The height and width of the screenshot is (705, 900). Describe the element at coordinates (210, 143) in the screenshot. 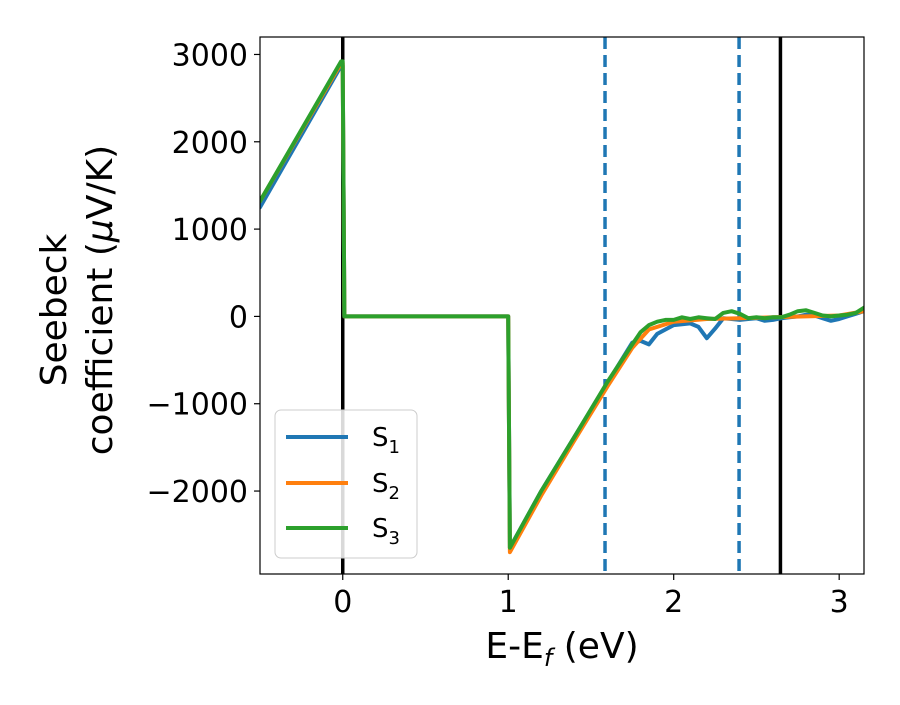

I see `y-tick-label: 2000` at that location.